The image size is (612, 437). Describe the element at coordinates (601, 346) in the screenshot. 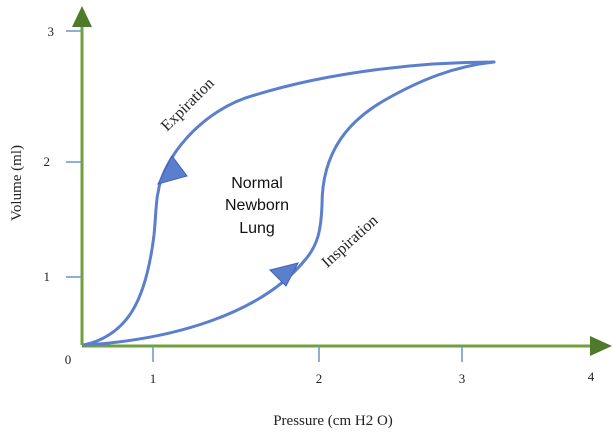

I see `x-axis-arrow-icon` at that location.